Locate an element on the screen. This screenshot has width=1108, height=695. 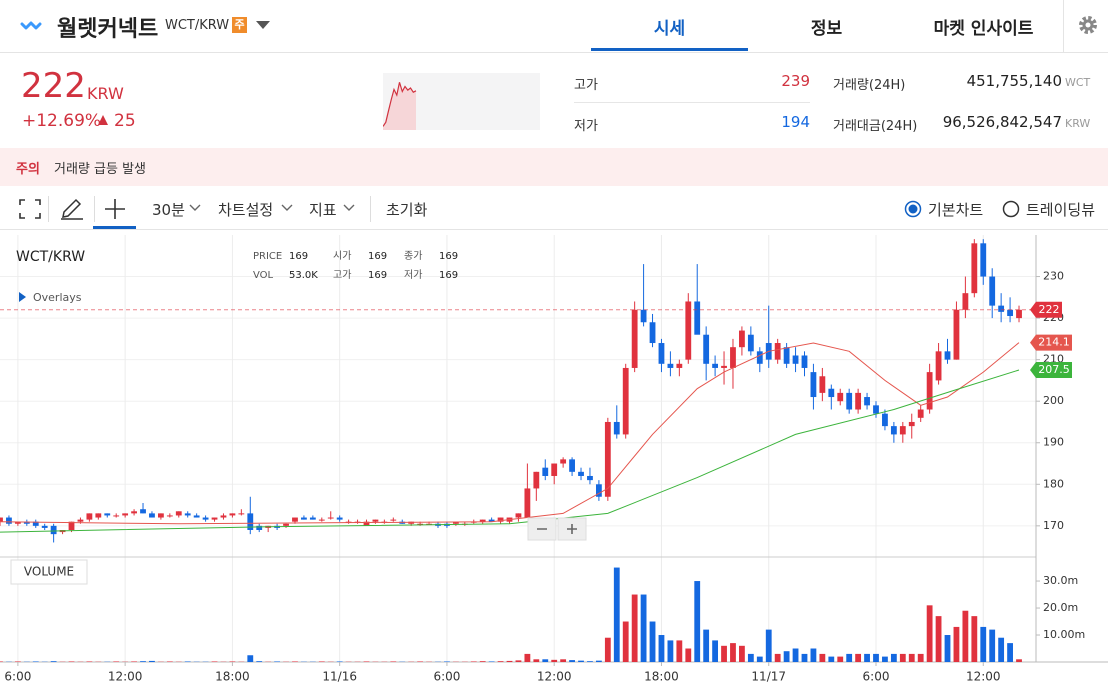
info-value: 169 is located at coordinates (377, 256).